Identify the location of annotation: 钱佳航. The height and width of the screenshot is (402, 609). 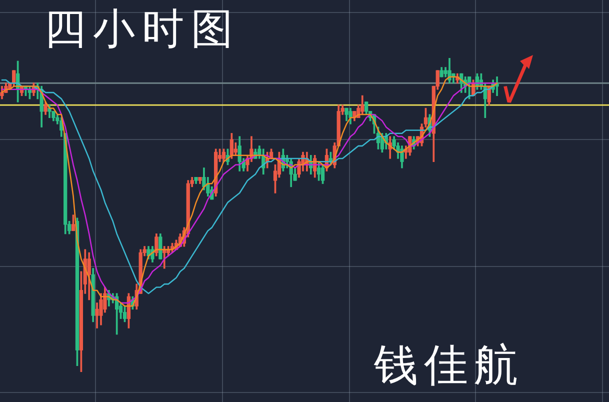
(449, 365).